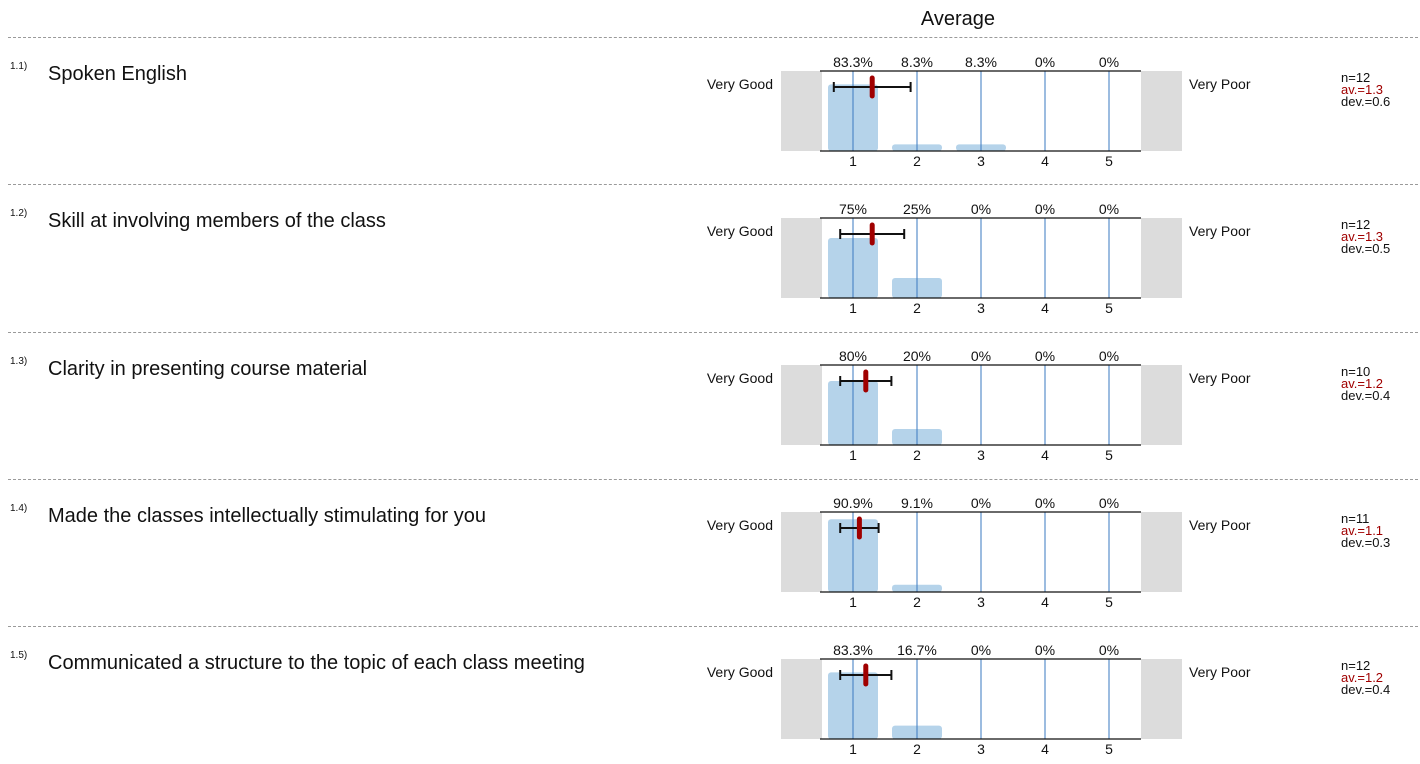  Describe the element at coordinates (853, 503) in the screenshot. I see `percent-label: 90.9%` at that location.